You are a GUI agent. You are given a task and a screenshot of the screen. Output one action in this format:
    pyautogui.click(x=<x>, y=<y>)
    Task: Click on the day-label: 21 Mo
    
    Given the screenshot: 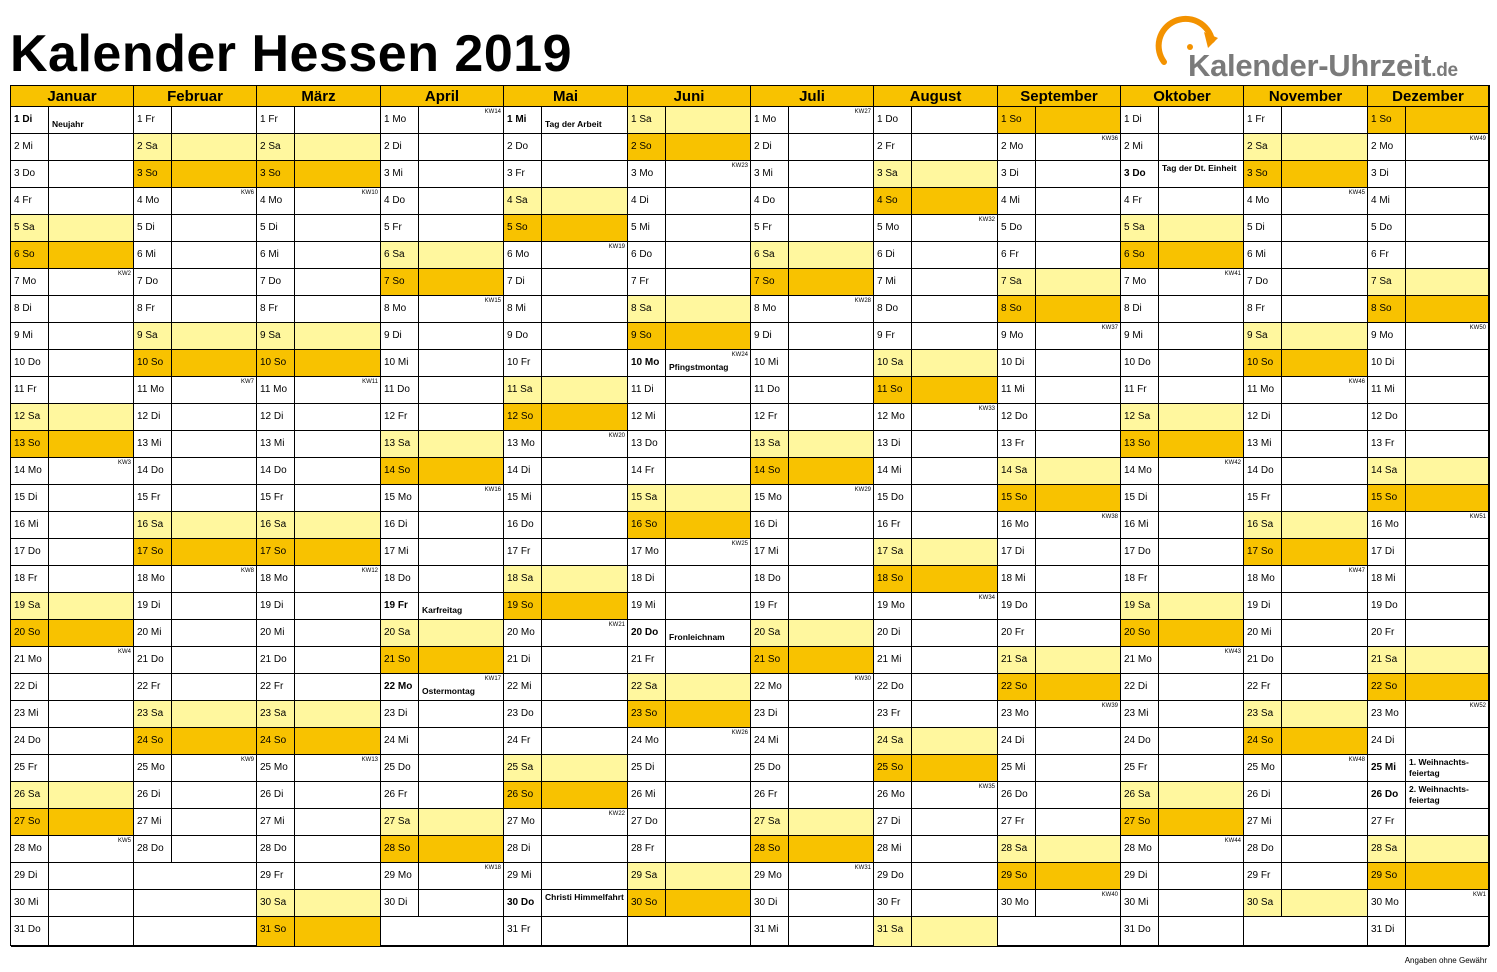 What is the action you would take?
    pyautogui.click(x=1140, y=660)
    